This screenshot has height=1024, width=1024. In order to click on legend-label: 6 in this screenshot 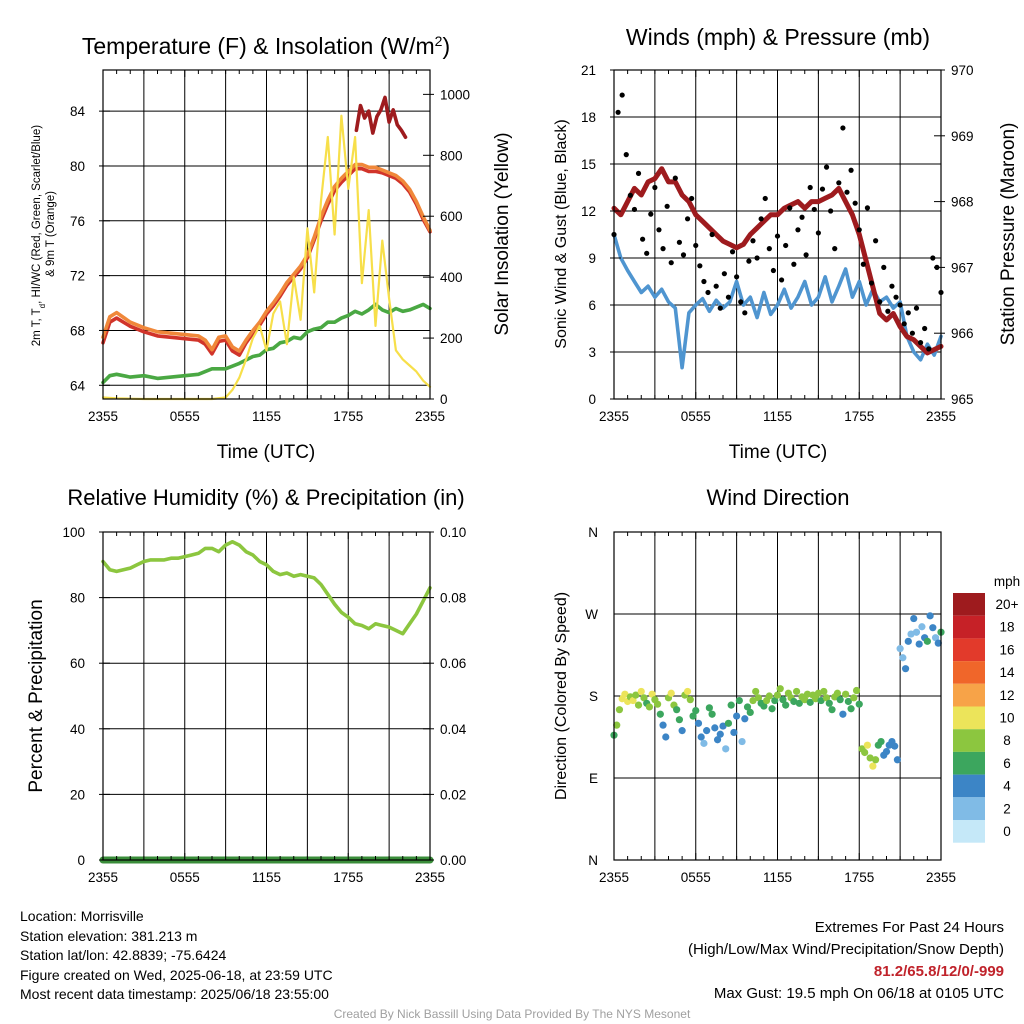, I will do `click(1007, 763)`.